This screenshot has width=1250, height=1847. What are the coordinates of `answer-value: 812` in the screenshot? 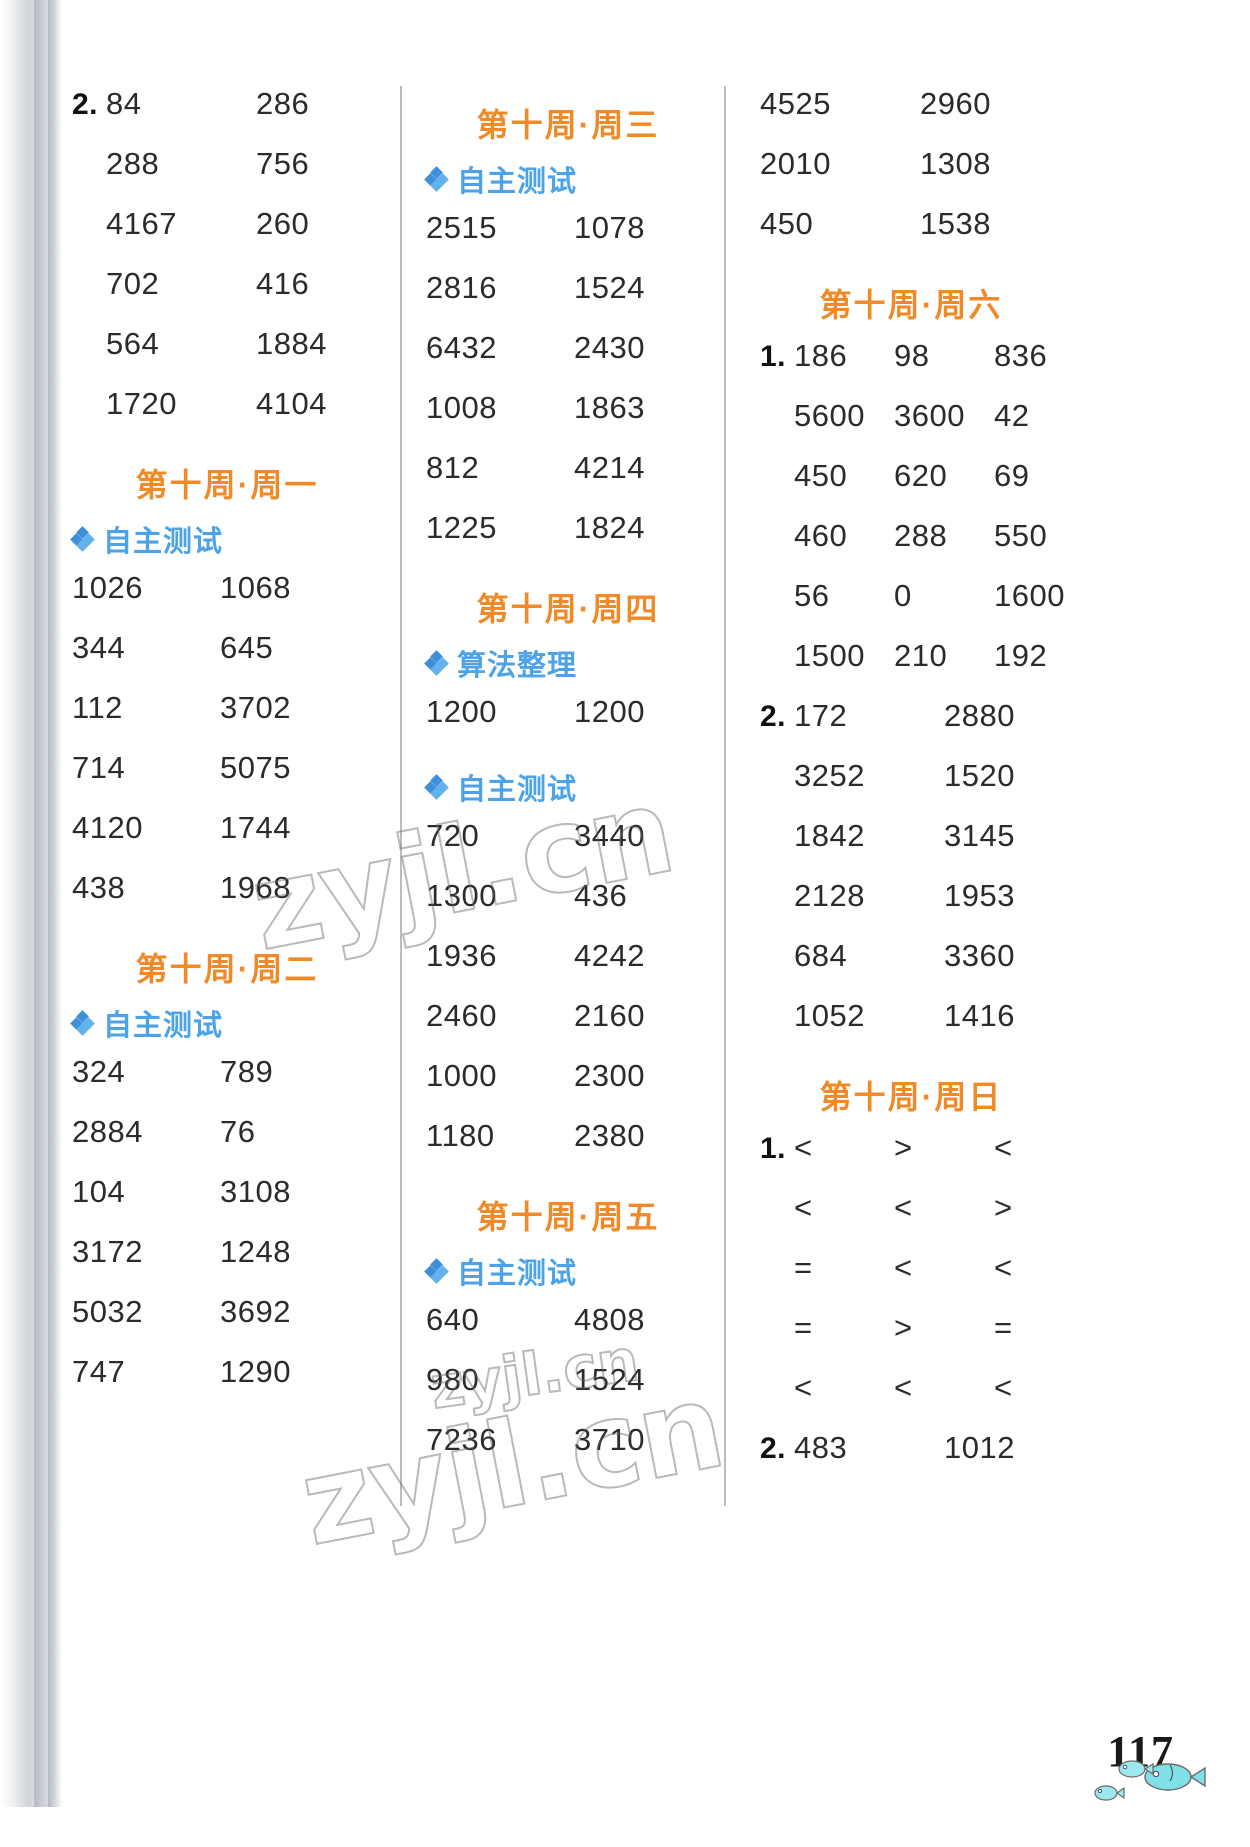 It's located at (453, 467).